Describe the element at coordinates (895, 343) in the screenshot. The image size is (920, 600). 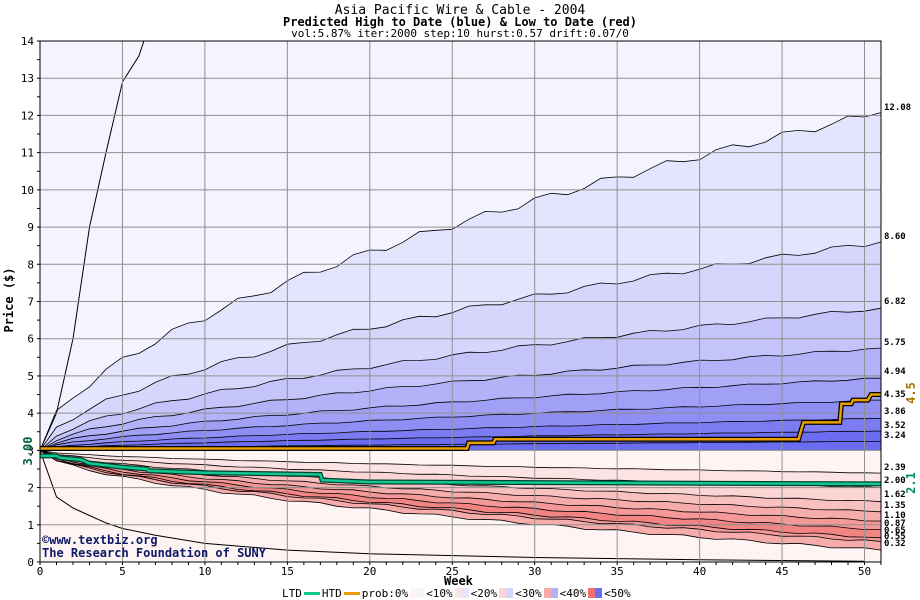
I see `right-value-label: 5.75` at that location.